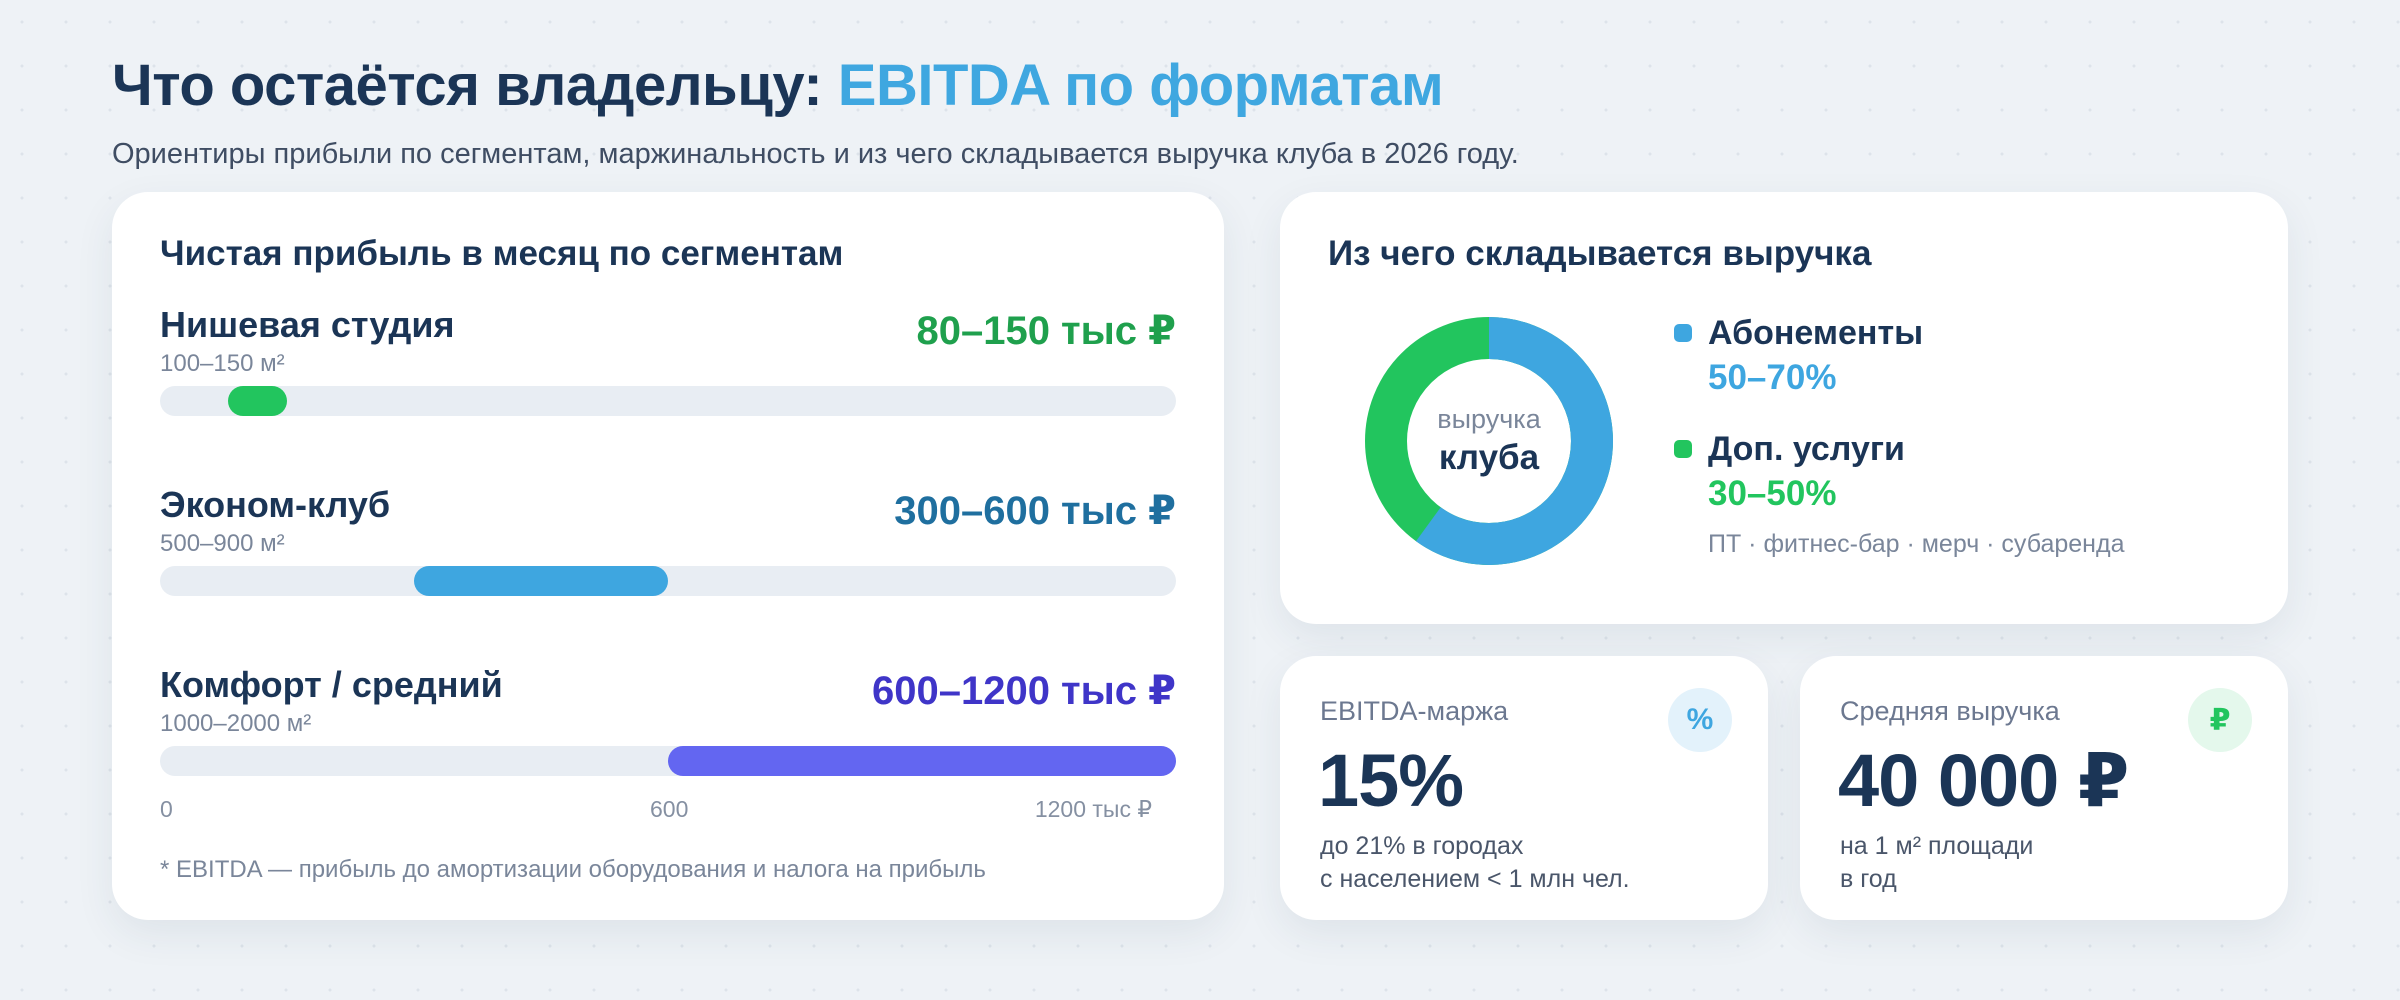 The image size is (2400, 1000). What do you see at coordinates (2220, 720) in the screenshot?
I see `ruble-icon: ₽` at bounding box center [2220, 720].